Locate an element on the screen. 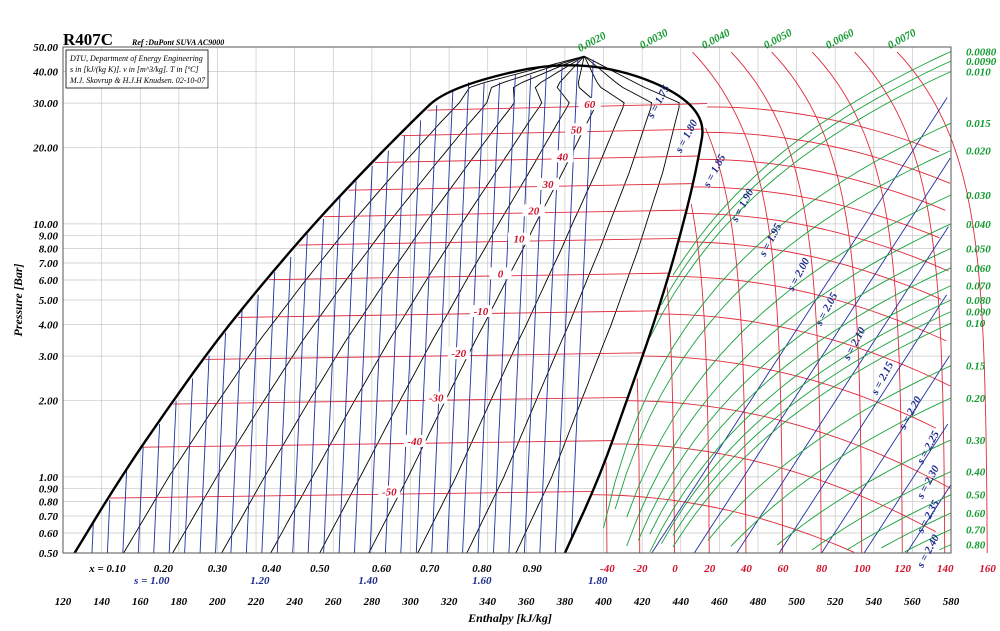 The image size is (1000, 631). x-tick-label: 160 is located at coordinates (140, 602).